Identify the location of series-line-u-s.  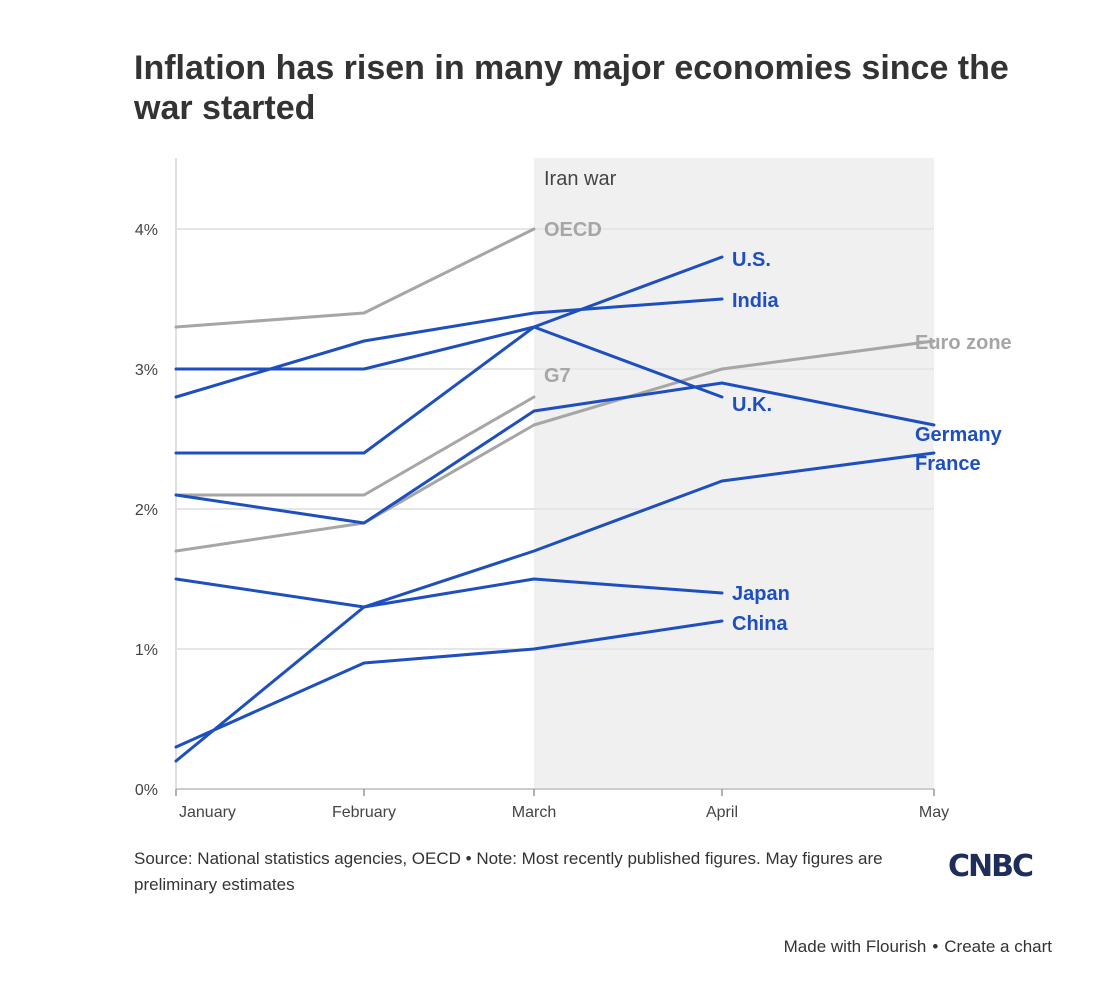
(449, 355).